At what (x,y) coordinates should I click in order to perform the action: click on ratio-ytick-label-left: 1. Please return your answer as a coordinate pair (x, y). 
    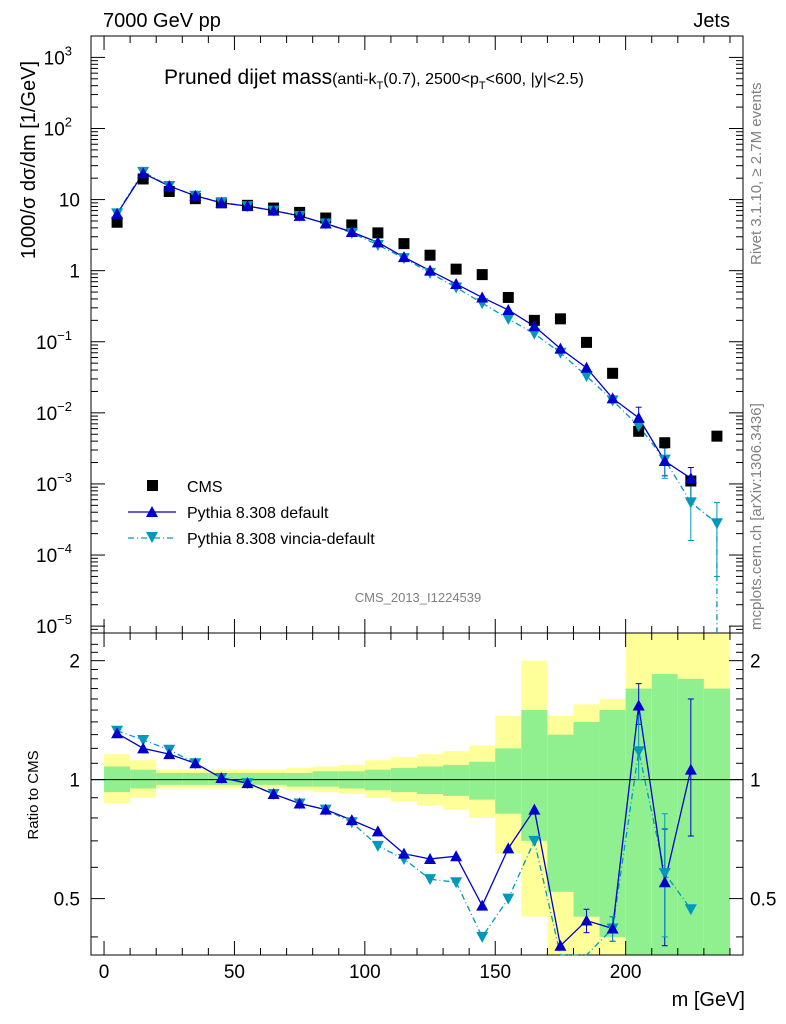
    Looking at the image, I should click on (74, 781).